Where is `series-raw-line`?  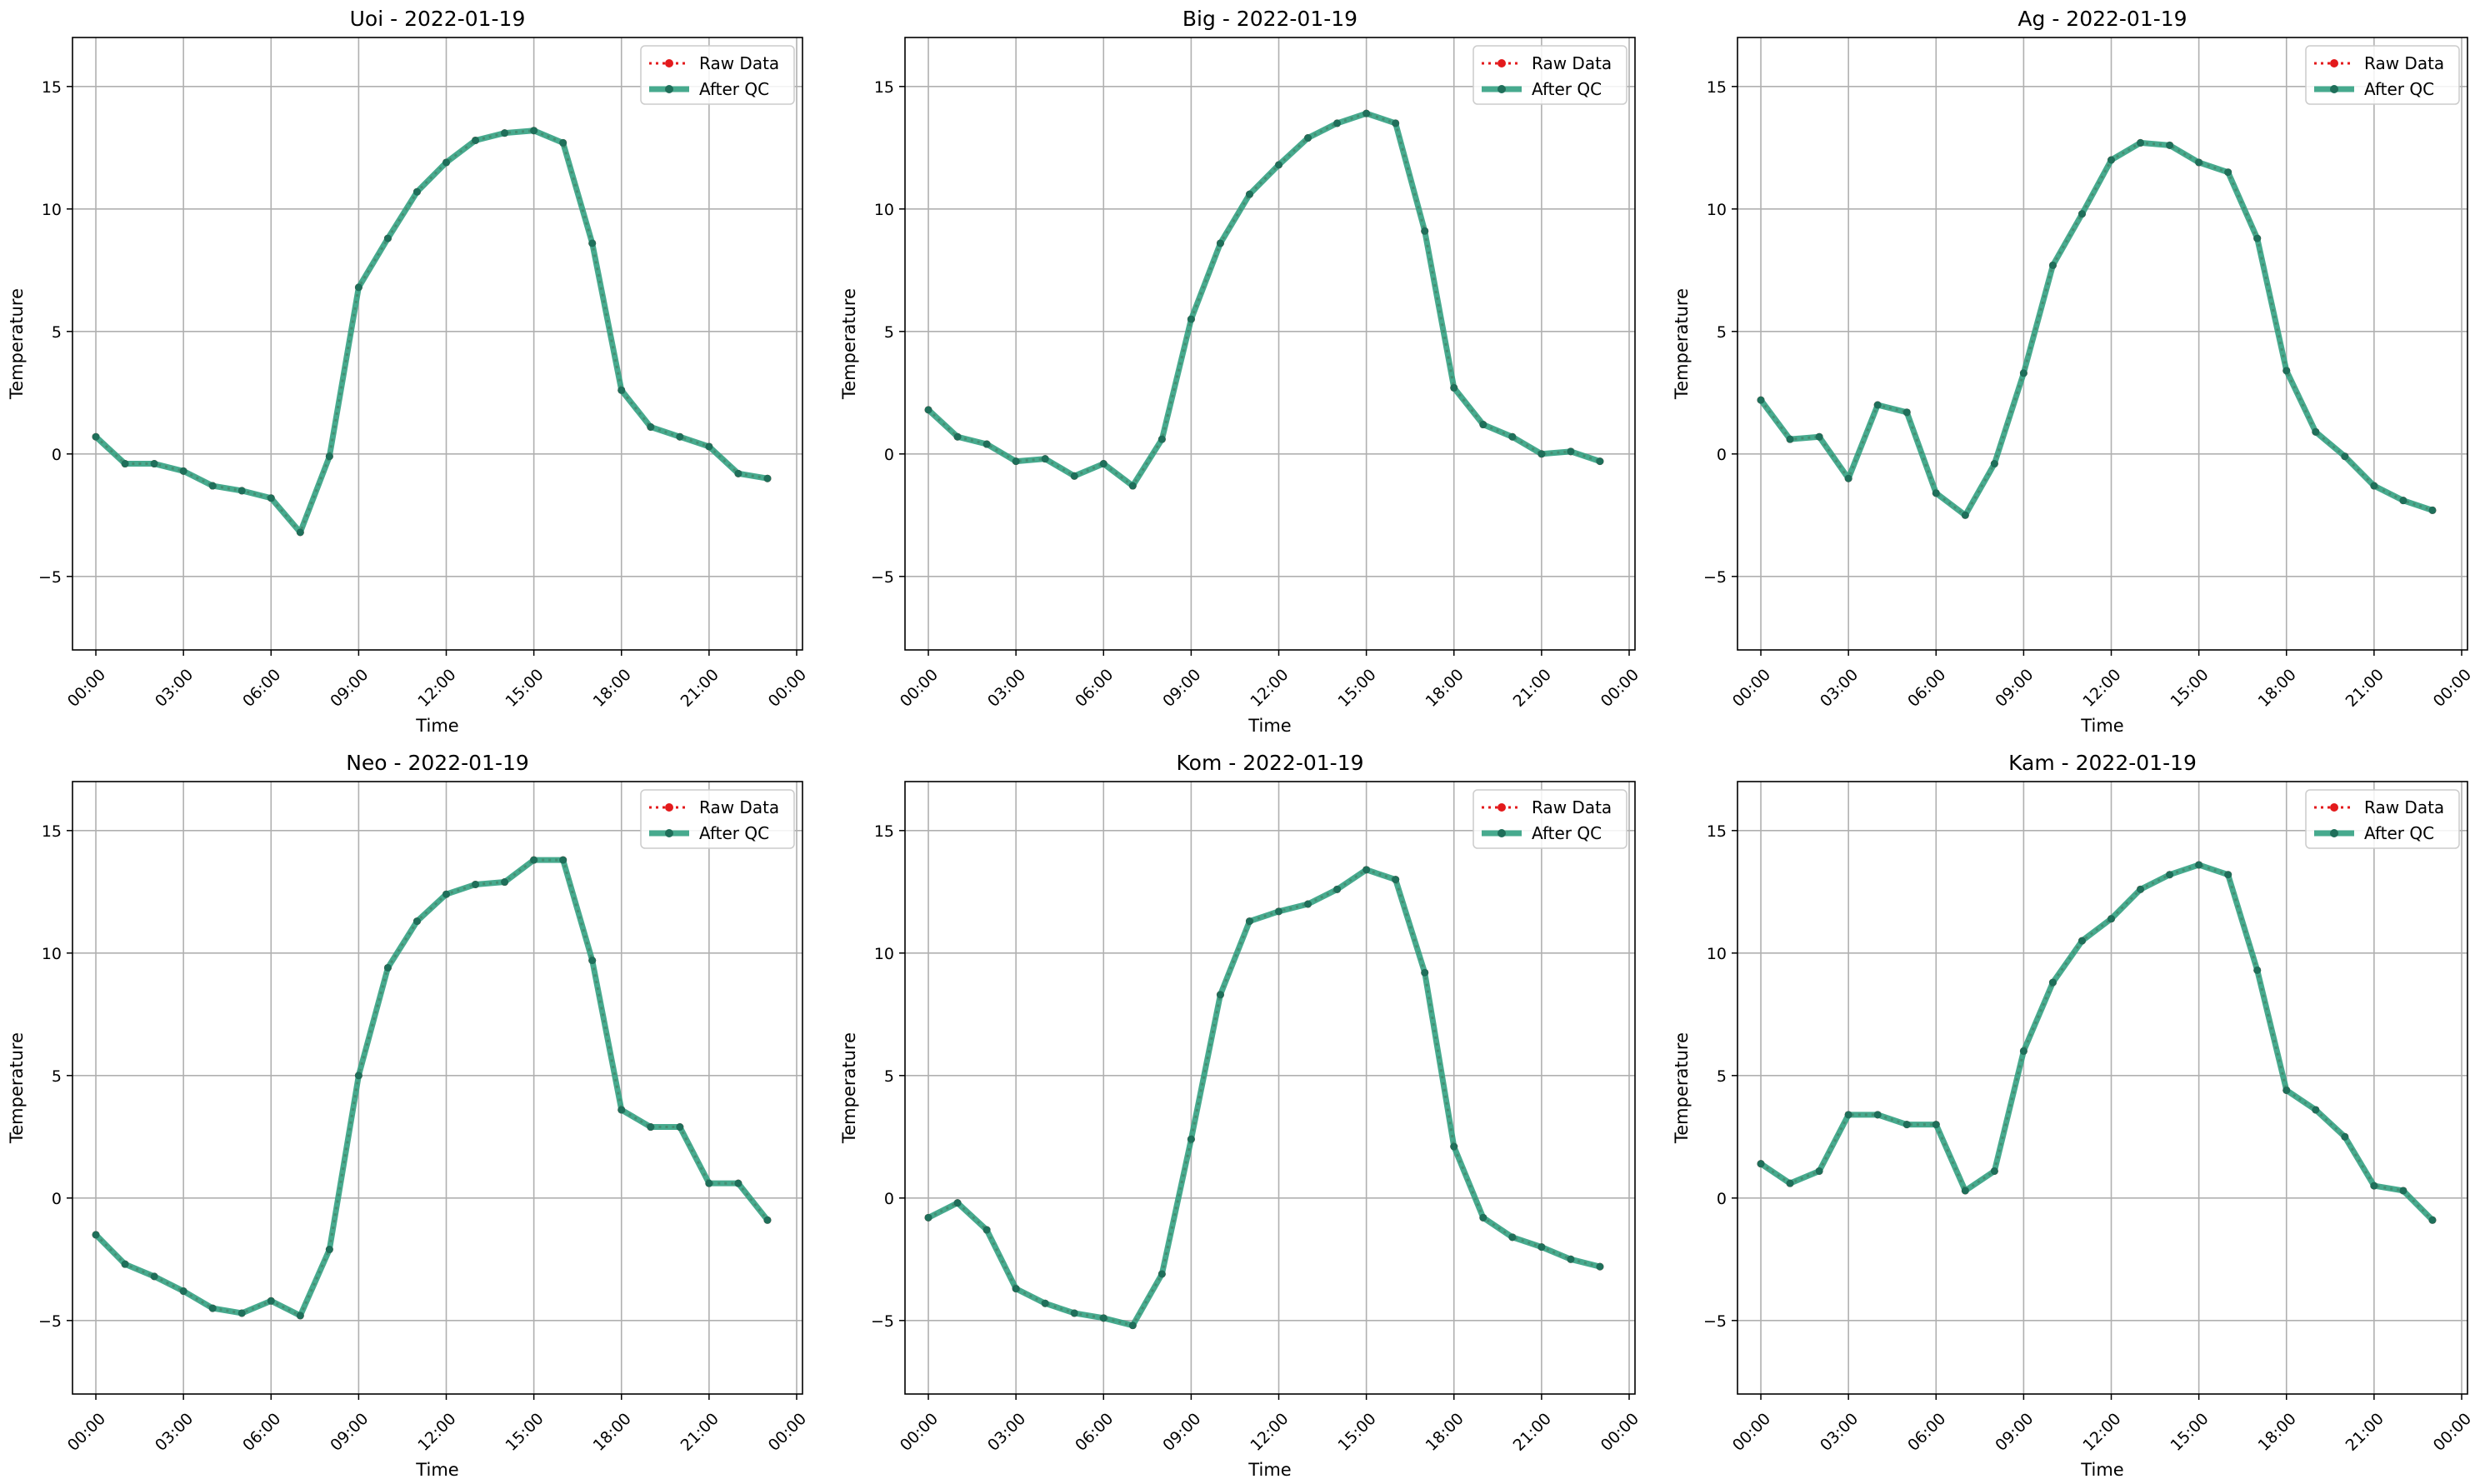
series-raw-line is located at coordinates (431, 1088).